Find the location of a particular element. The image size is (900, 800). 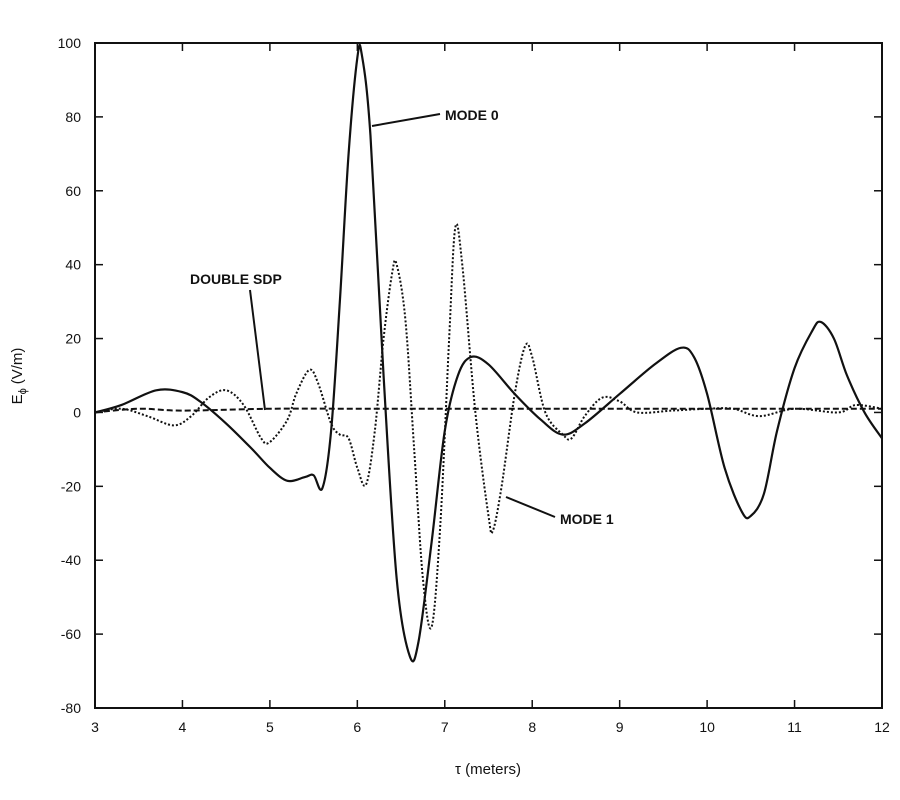

series-line-double-sdp is located at coordinates (488, 410).